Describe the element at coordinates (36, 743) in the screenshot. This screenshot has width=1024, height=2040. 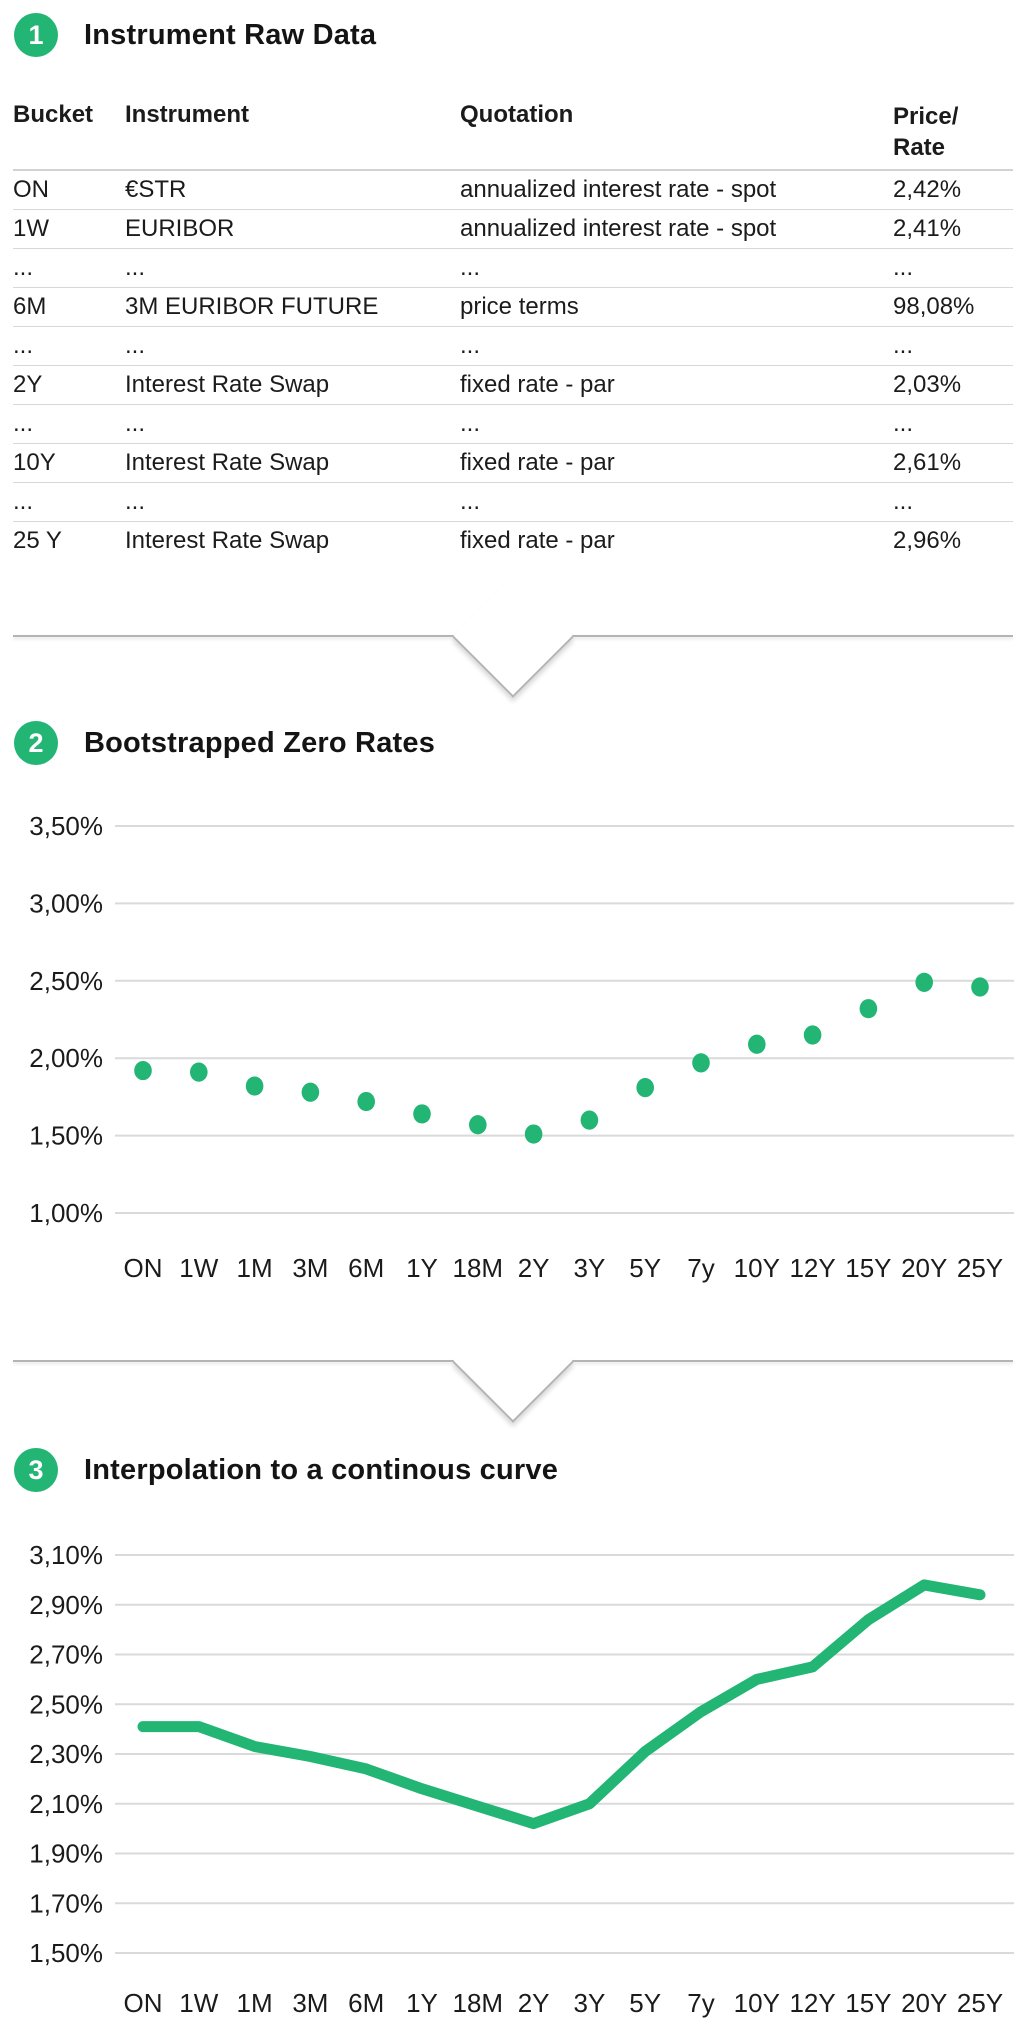
I see `step-2-badge: 2` at that location.